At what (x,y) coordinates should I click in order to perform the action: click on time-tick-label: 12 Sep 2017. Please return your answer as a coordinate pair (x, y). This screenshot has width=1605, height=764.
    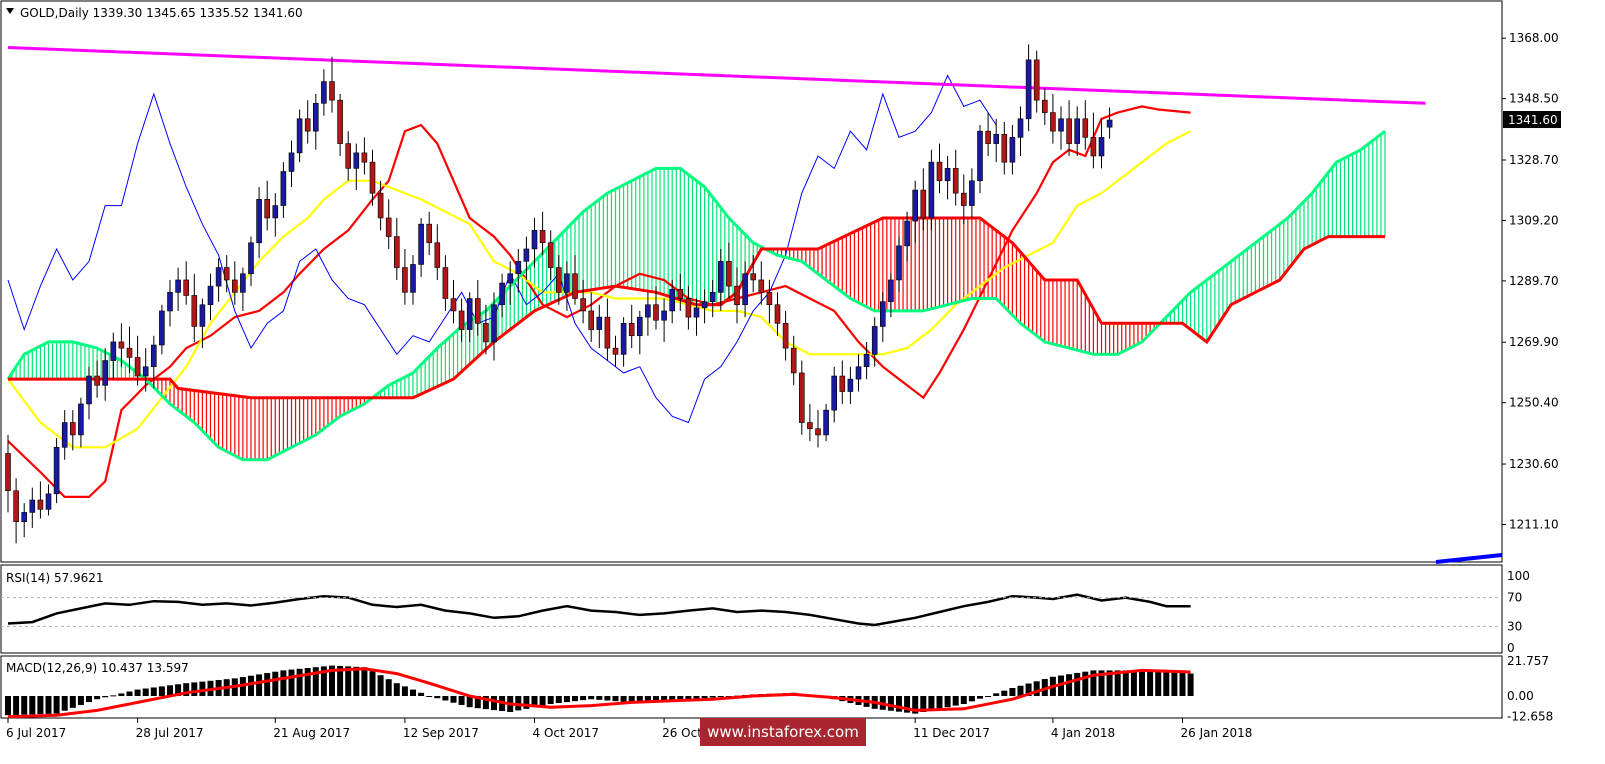
    Looking at the image, I should click on (441, 733).